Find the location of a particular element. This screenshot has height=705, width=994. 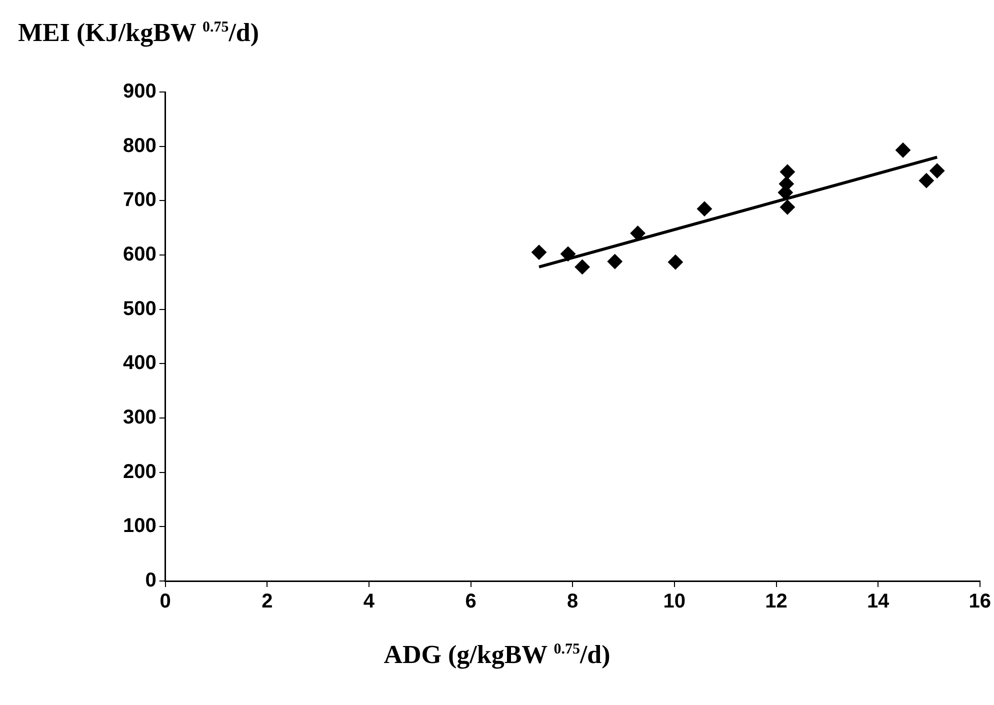

x-tick-label: 0 is located at coordinates (165, 601).